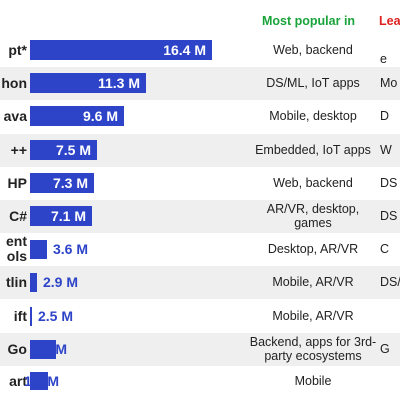 This screenshot has height=400, width=400. Describe the element at coordinates (18, 380) in the screenshot. I see `category-label: art` at that location.